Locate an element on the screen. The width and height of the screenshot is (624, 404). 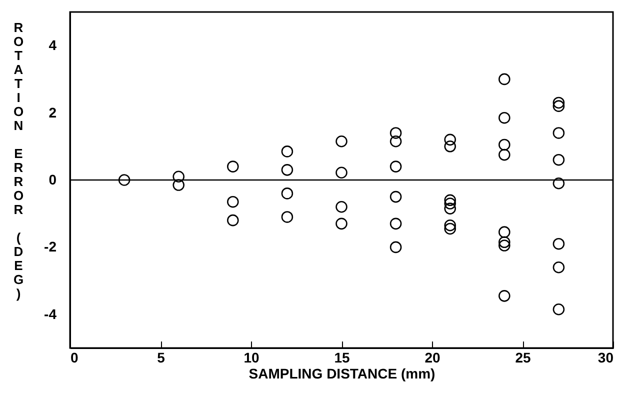
x-tick-label: 20 is located at coordinates (432, 358).